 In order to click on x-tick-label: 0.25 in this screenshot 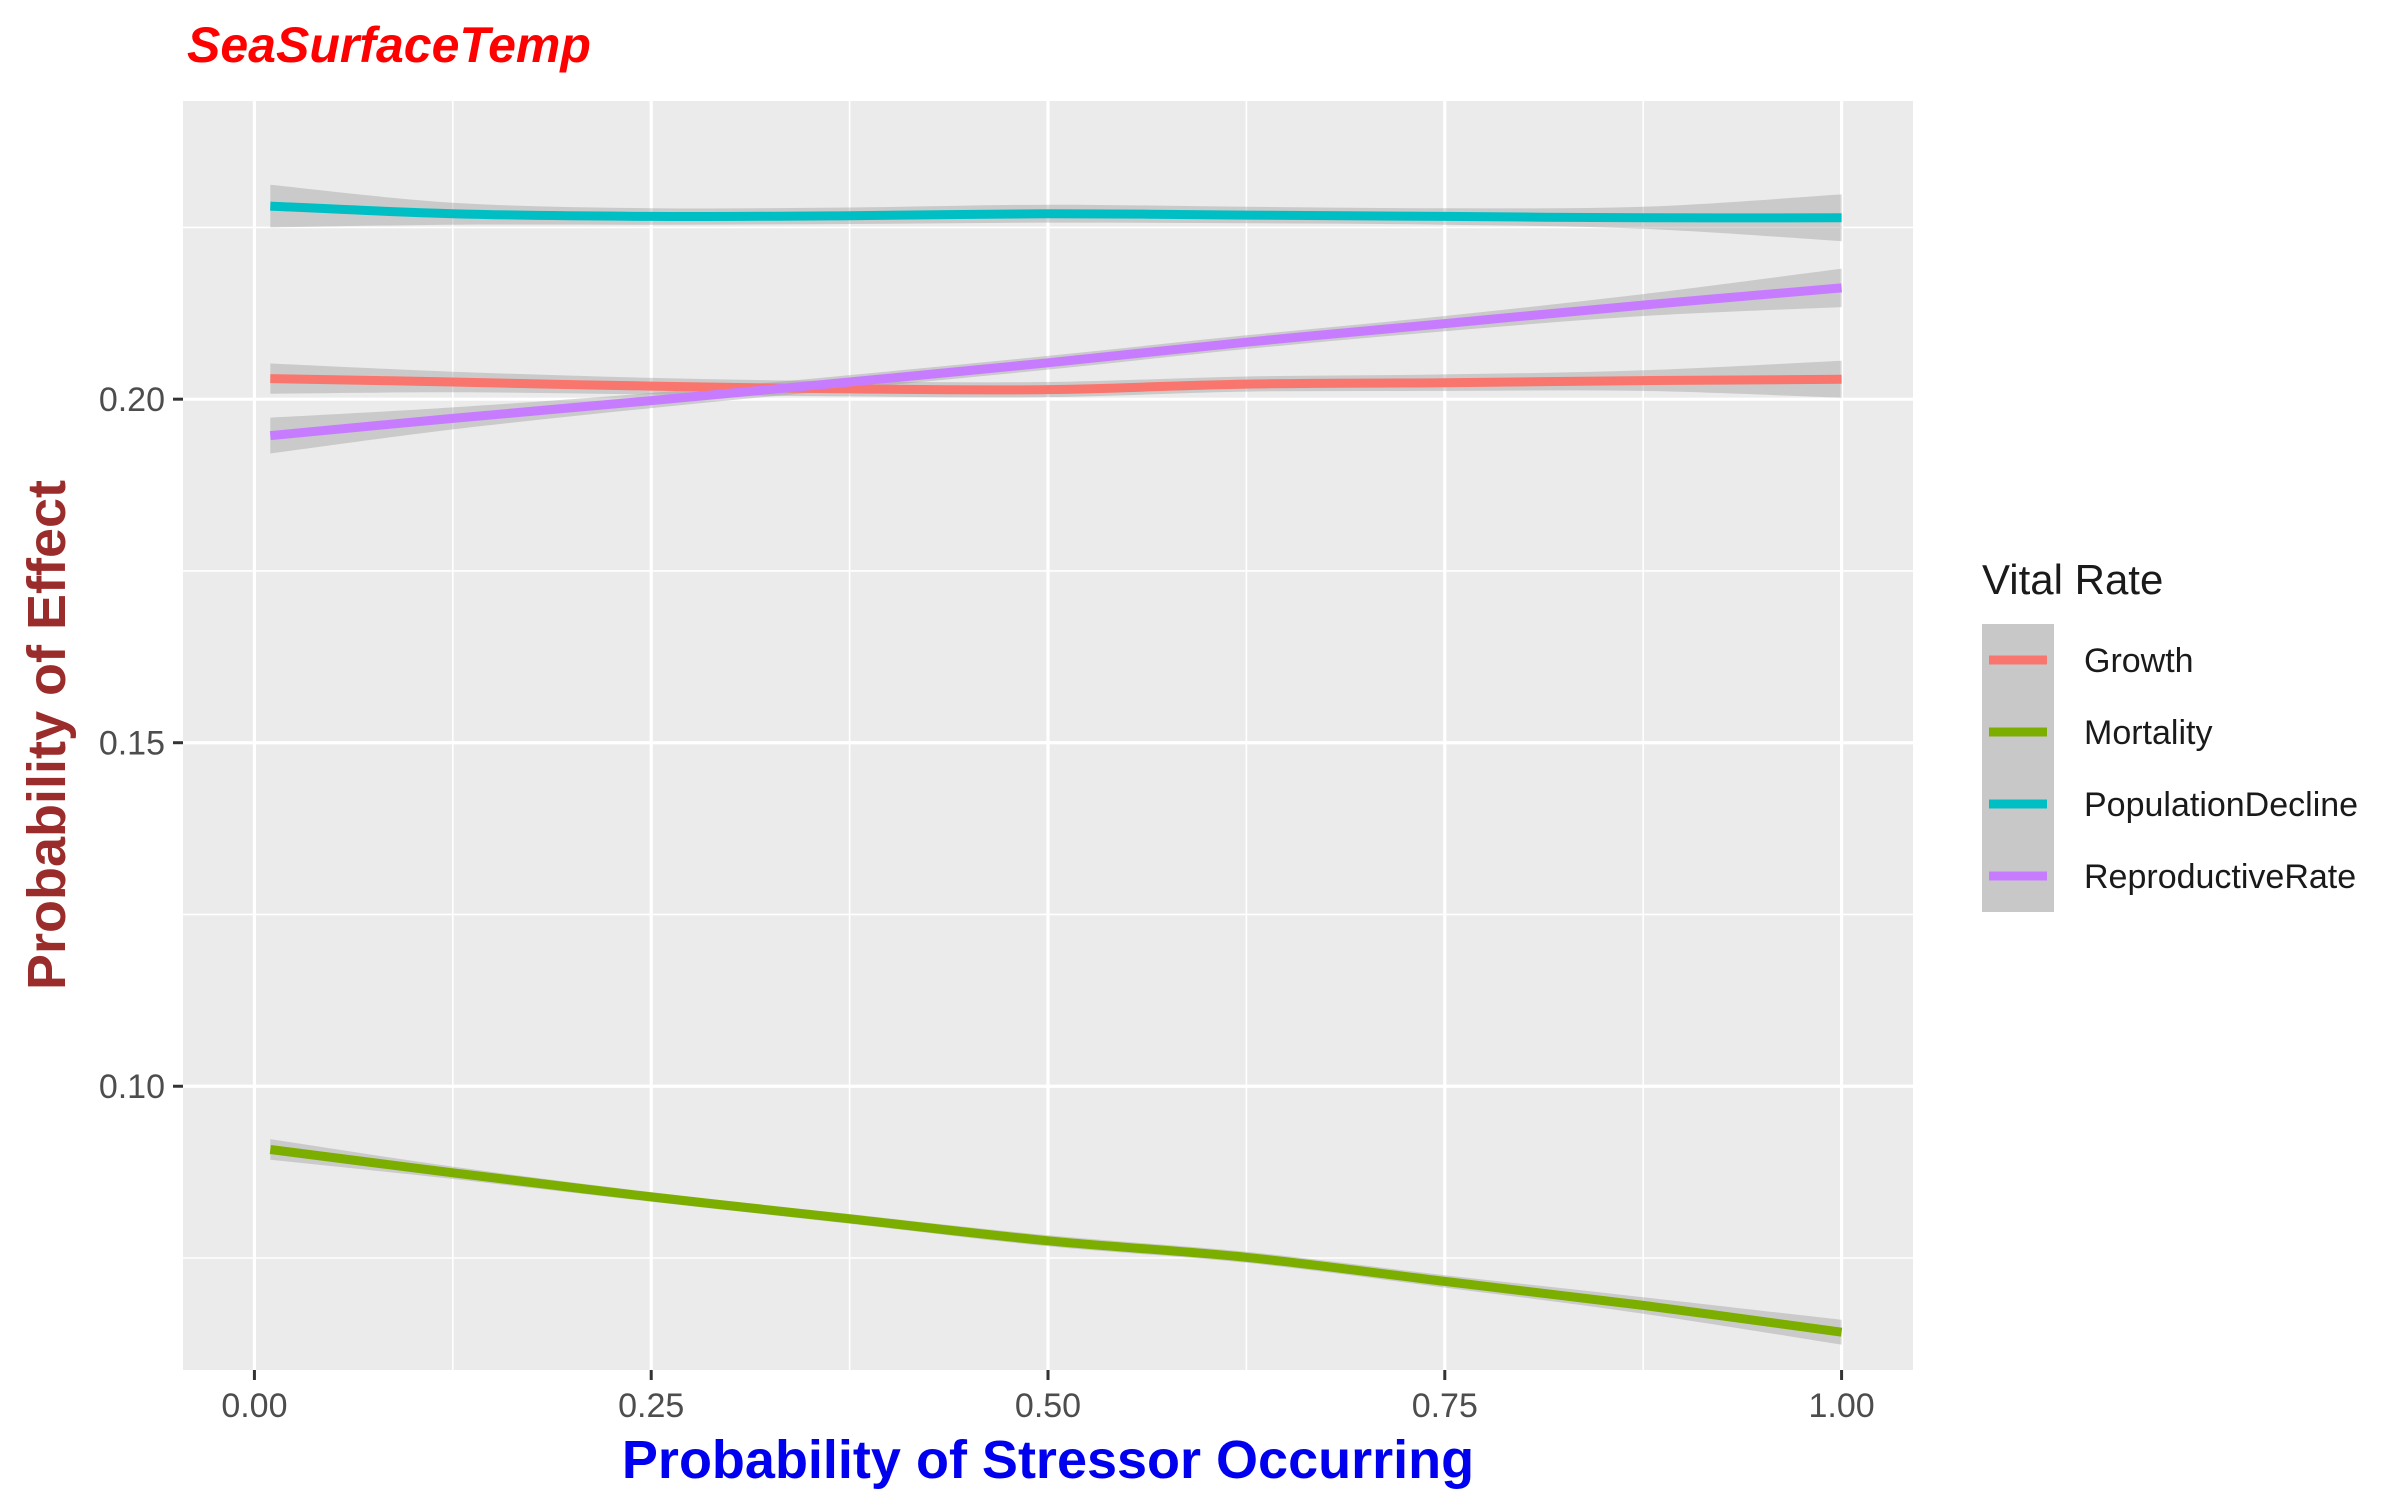, I will do `click(651, 1406)`.